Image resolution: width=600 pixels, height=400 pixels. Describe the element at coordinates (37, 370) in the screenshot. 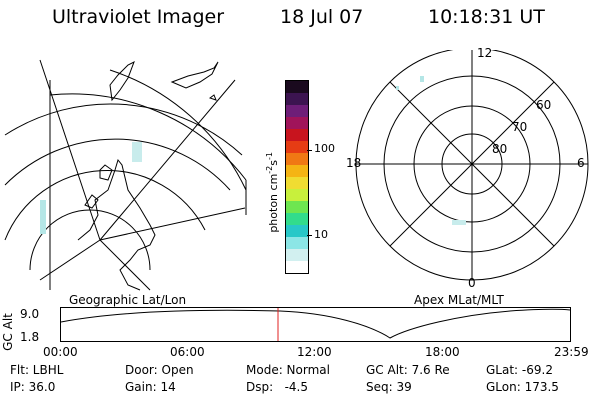

I see `flt-info: Flt: LBHL` at that location.